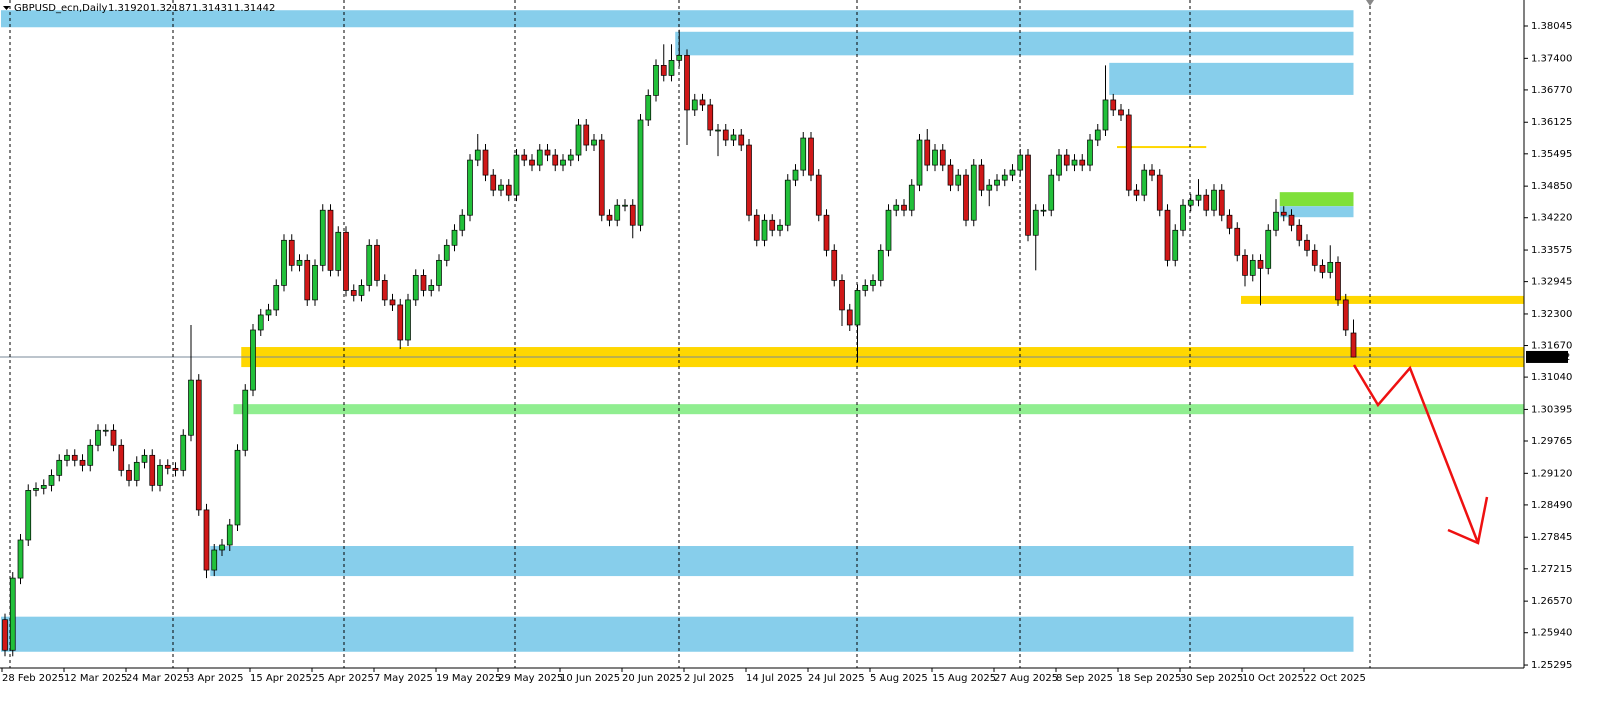 Image resolution: width=1613 pixels, height=707 pixels. Describe the element at coordinates (128, 8) in the screenshot. I see `header-open: 1.31920` at that location.